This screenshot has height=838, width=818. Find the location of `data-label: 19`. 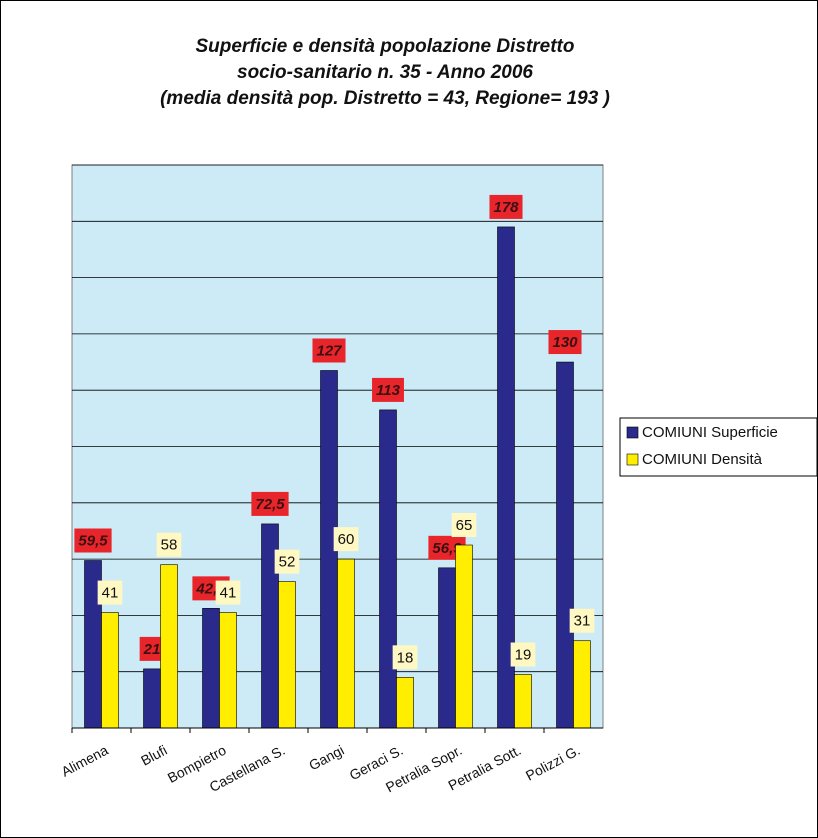

data-label: 19 is located at coordinates (523, 654).